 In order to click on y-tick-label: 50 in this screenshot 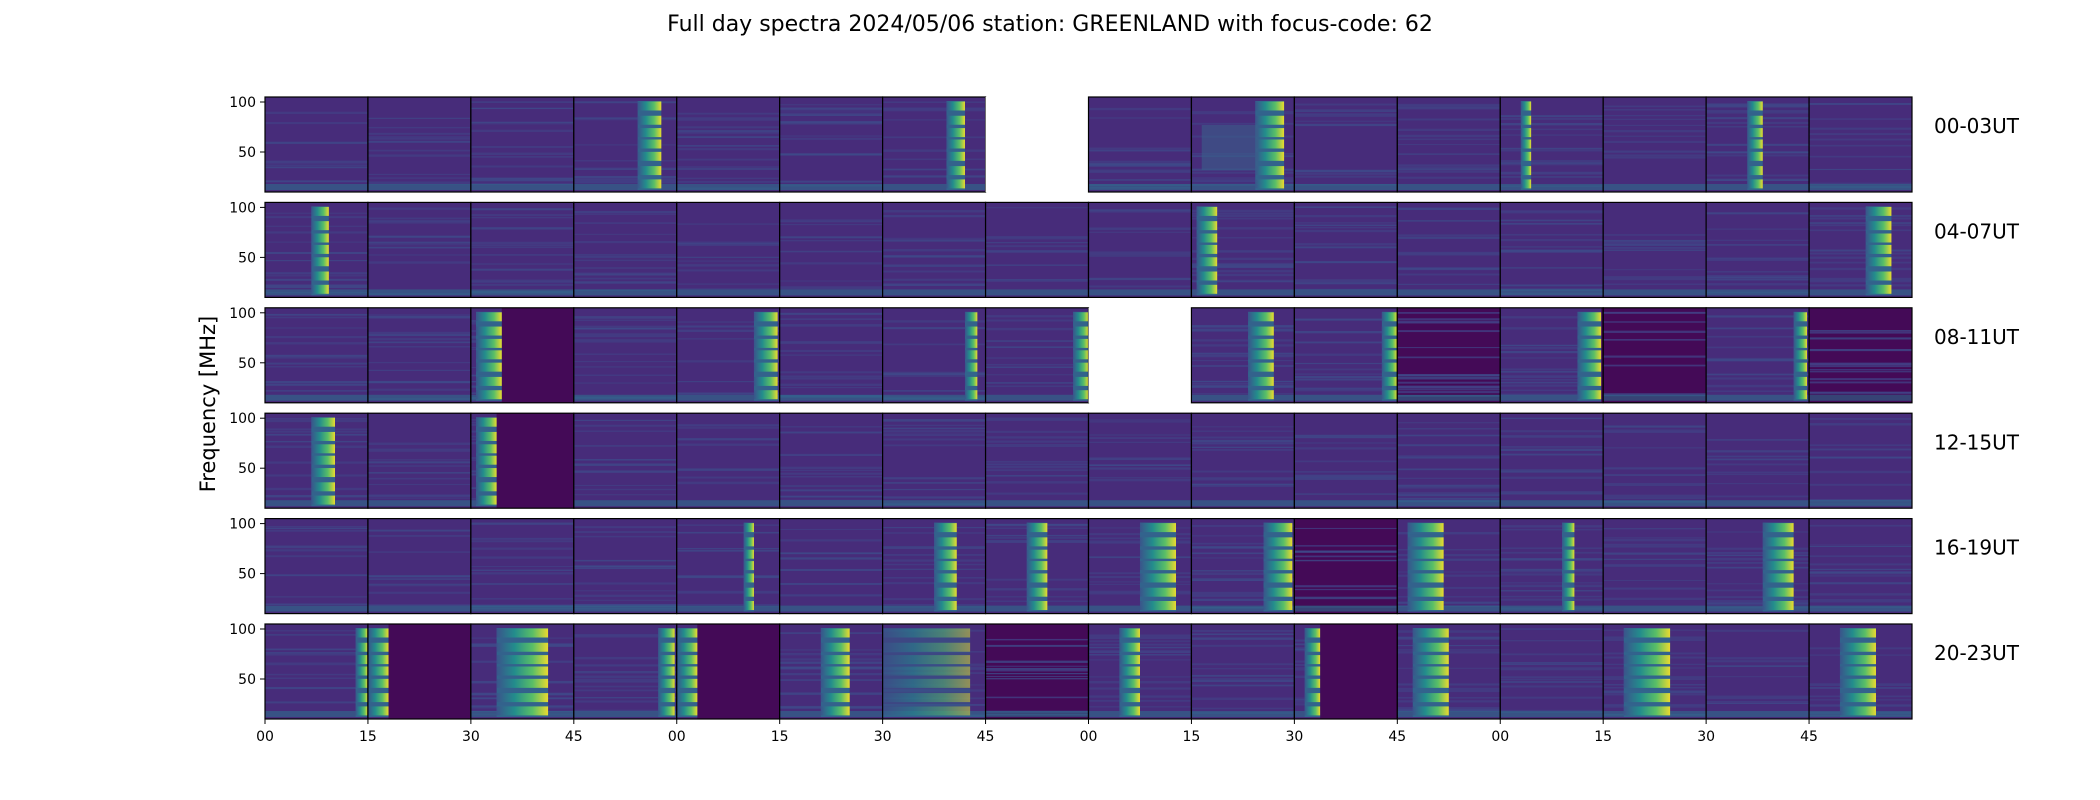, I will do `click(247, 258)`.